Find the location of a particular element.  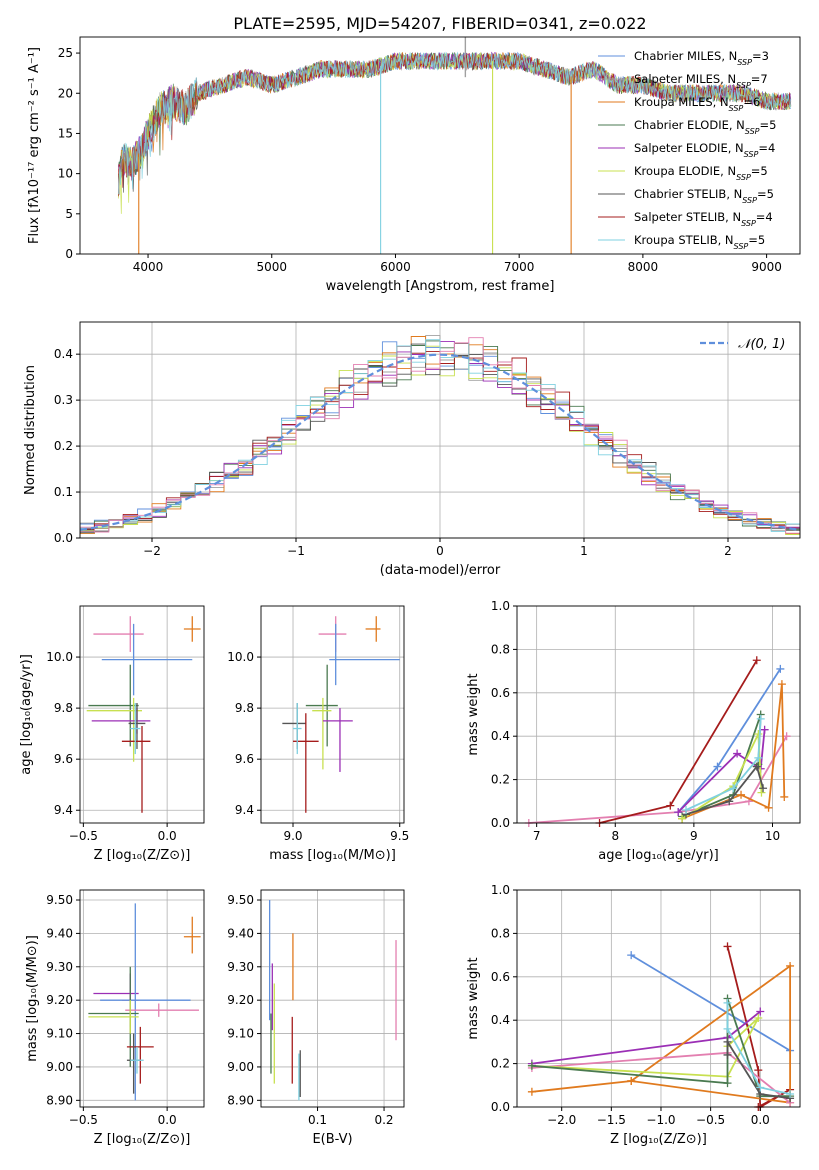

legend-item: Kroupa ELODIE, NSSP=5 is located at coordinates (683, 173).